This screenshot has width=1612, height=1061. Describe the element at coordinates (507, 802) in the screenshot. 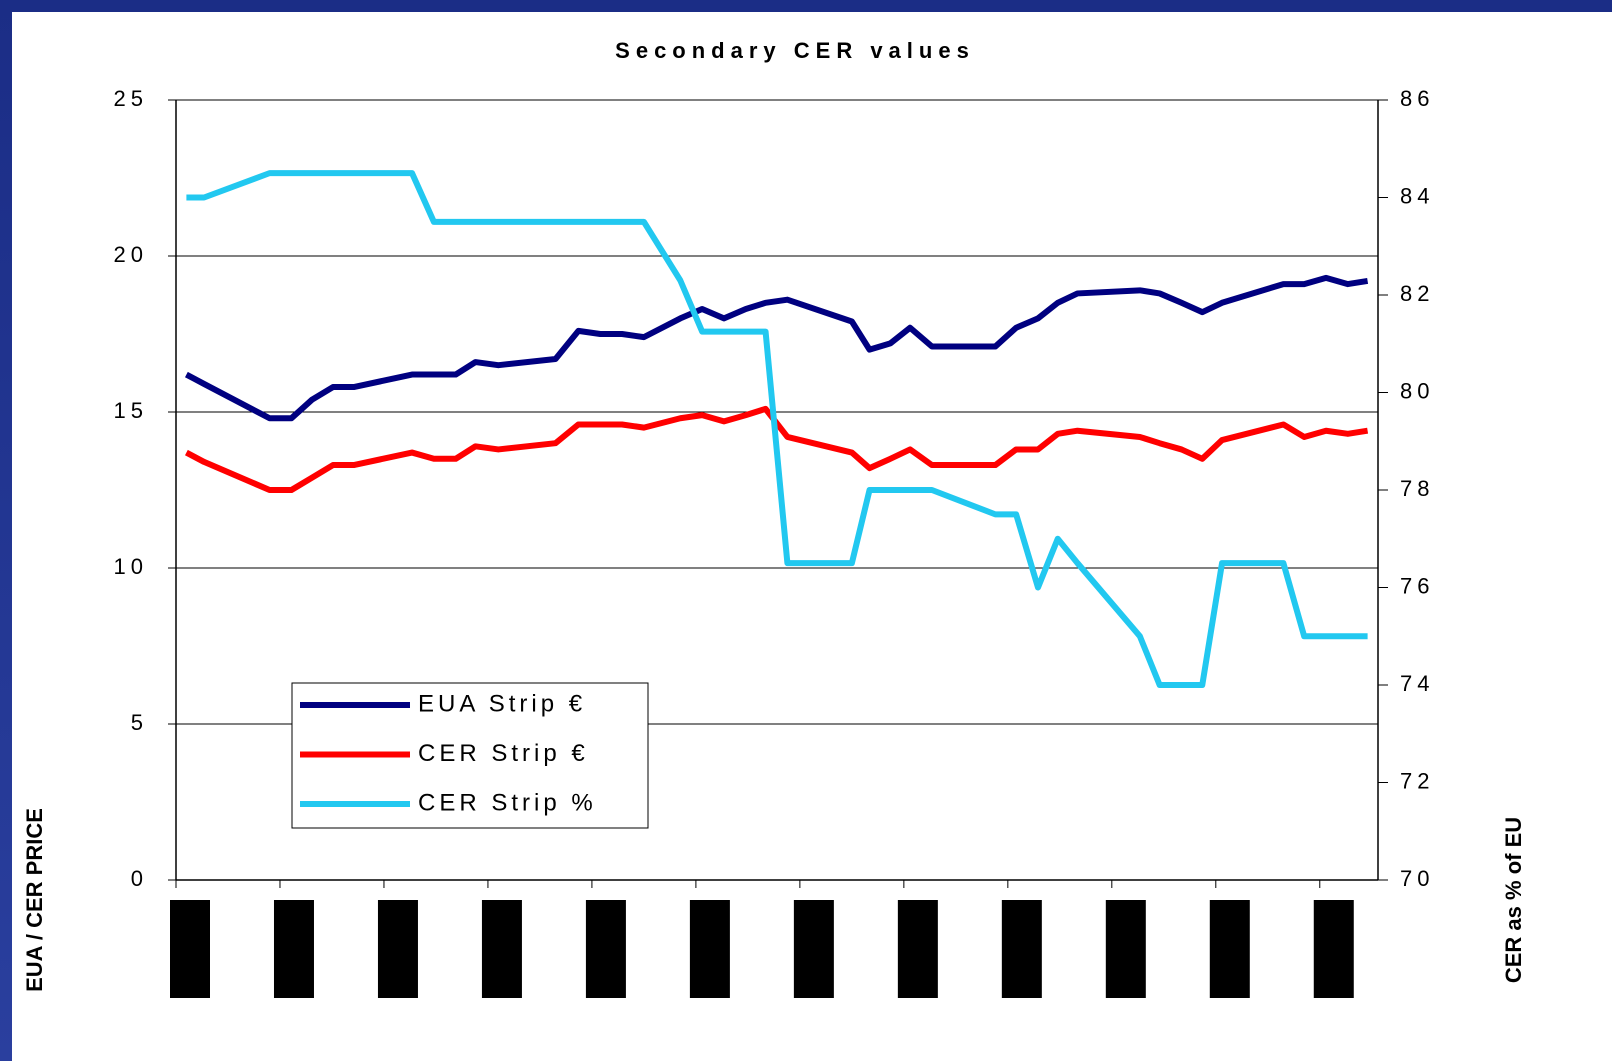

I see `legend-label: CER Strip %` at that location.